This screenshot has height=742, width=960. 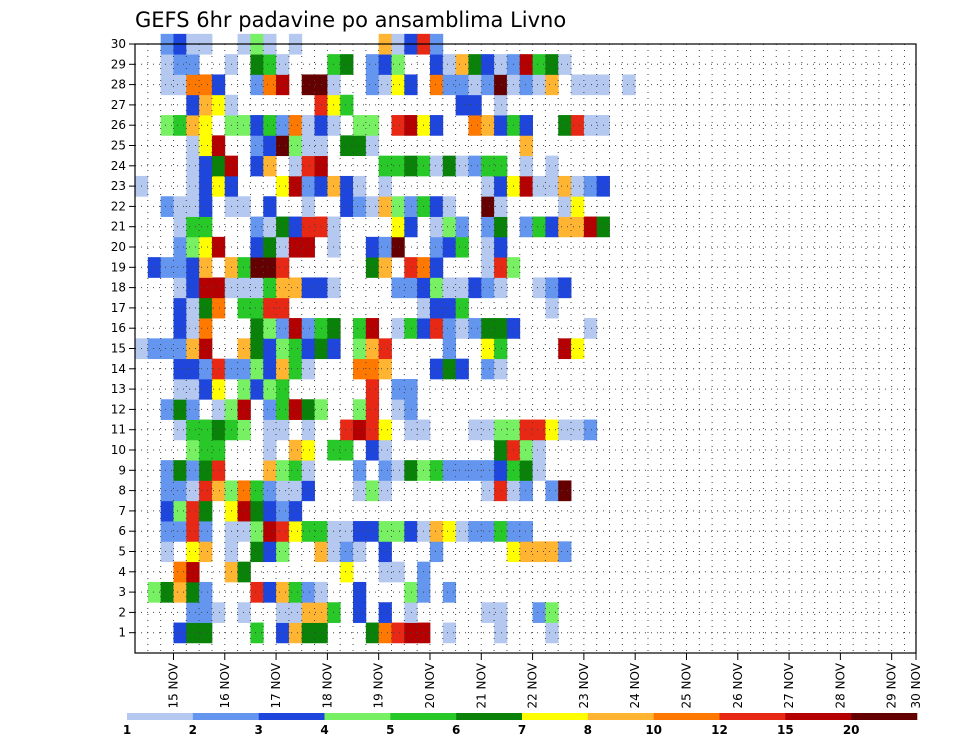 I want to click on colorbar-label: 5, so click(x=390, y=730).